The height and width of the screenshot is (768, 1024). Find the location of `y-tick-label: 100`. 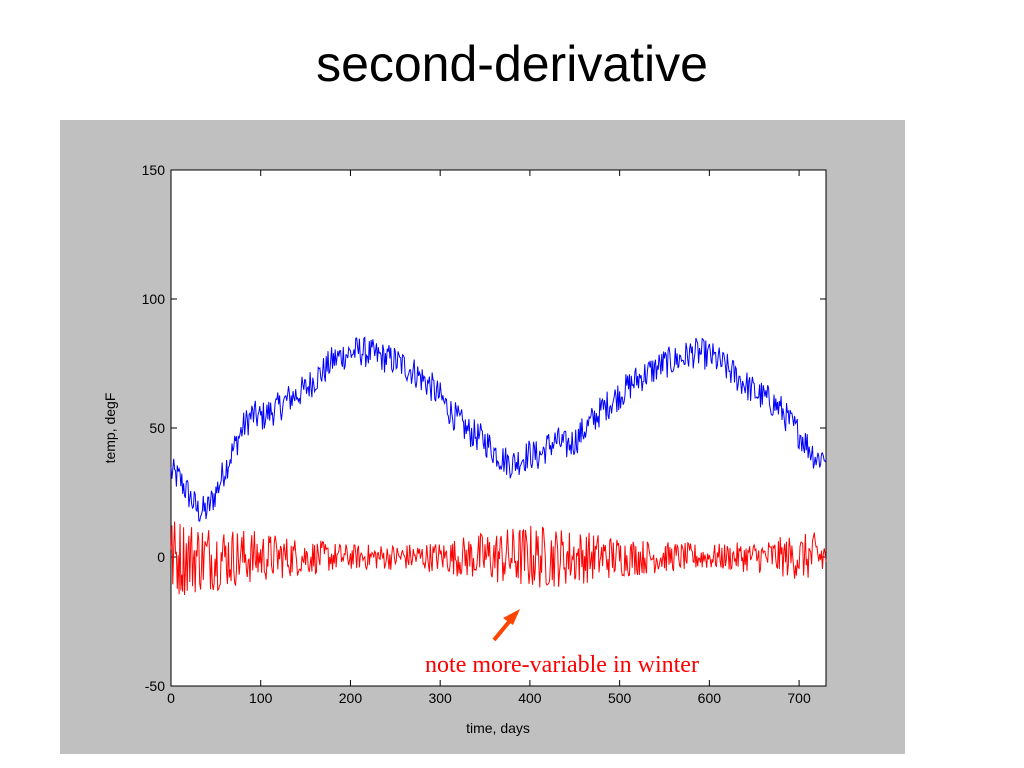

y-tick-label: 100 is located at coordinates (154, 299).